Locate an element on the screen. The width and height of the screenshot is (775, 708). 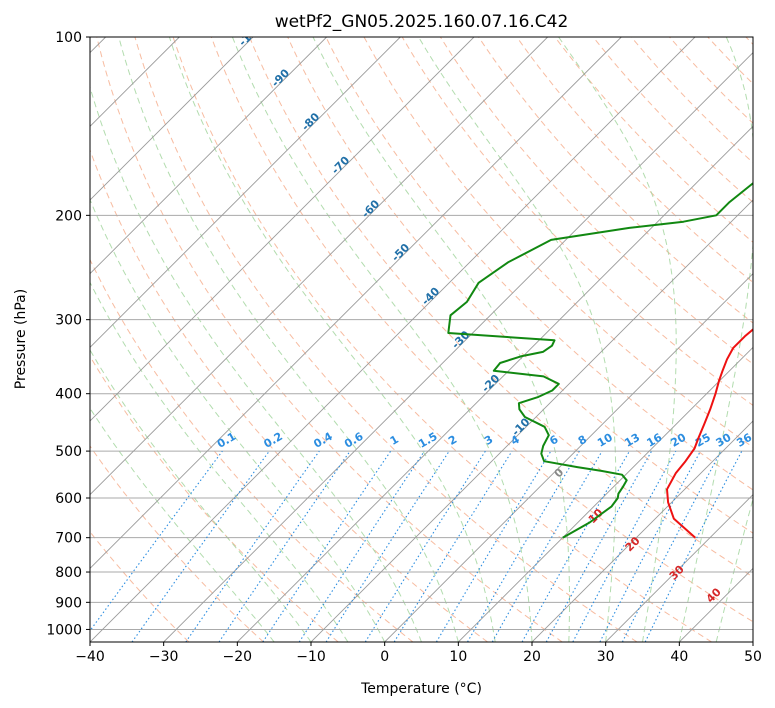
y-tick-label: 800 is located at coordinates (68, 573).